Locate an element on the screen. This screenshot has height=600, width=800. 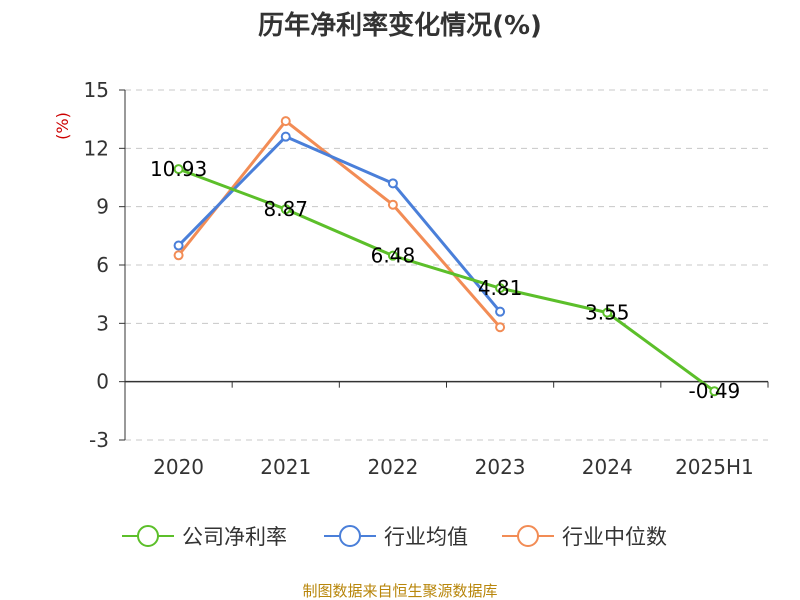
y-tick-label: 6 is located at coordinates (102, 265).